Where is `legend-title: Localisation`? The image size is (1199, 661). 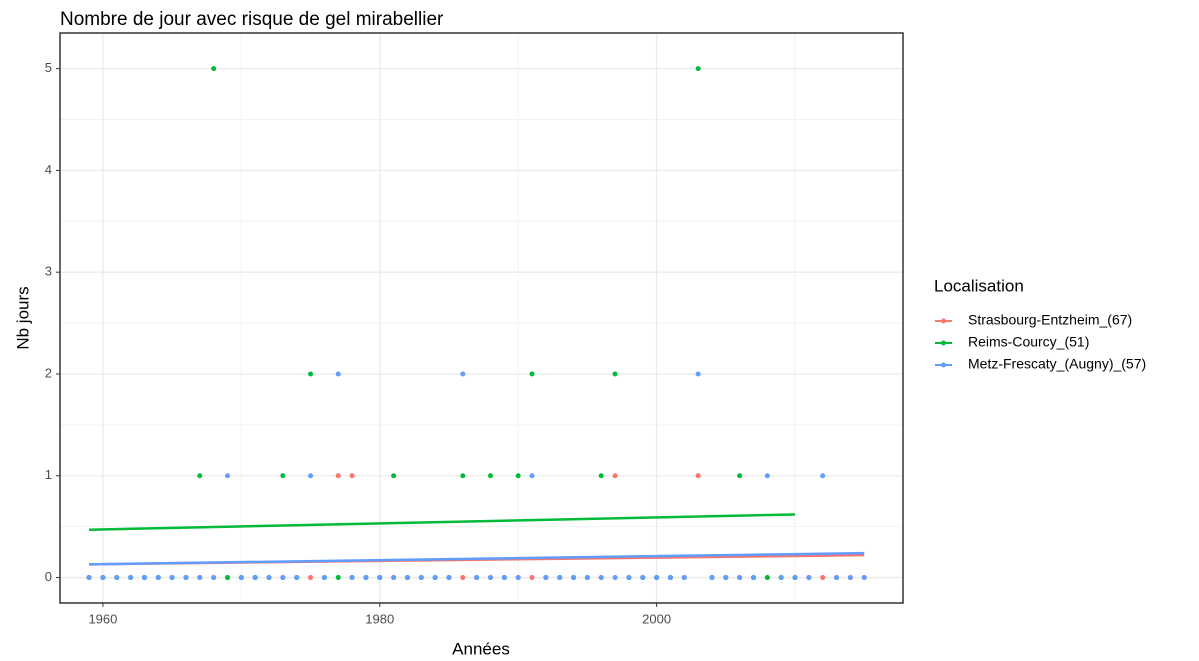 legend-title: Localisation is located at coordinates (979, 285).